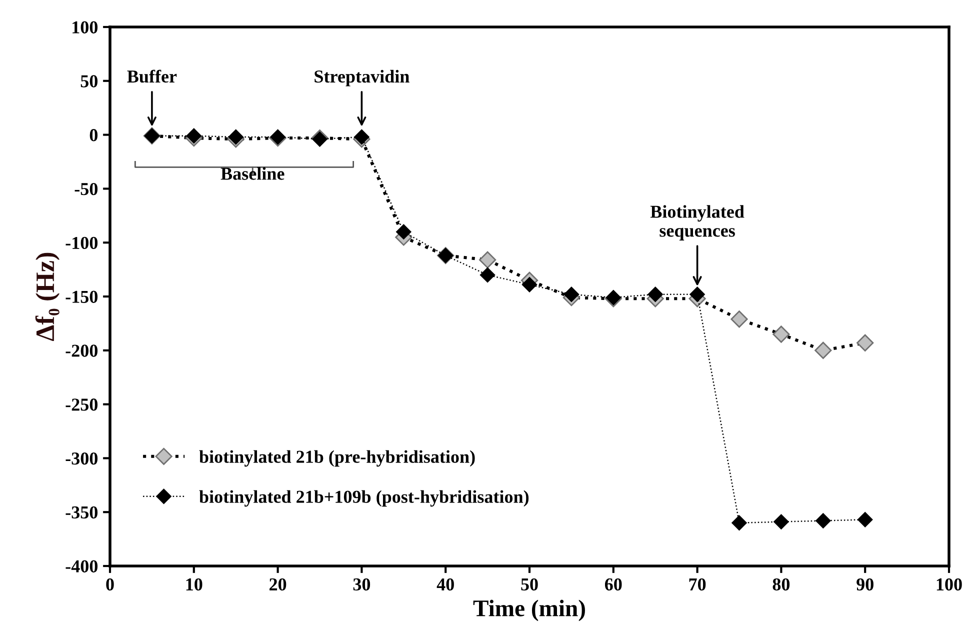 The image size is (965, 639). Describe the element at coordinates (529, 611) in the screenshot. I see `x-axis-title: Time (min)` at that location.